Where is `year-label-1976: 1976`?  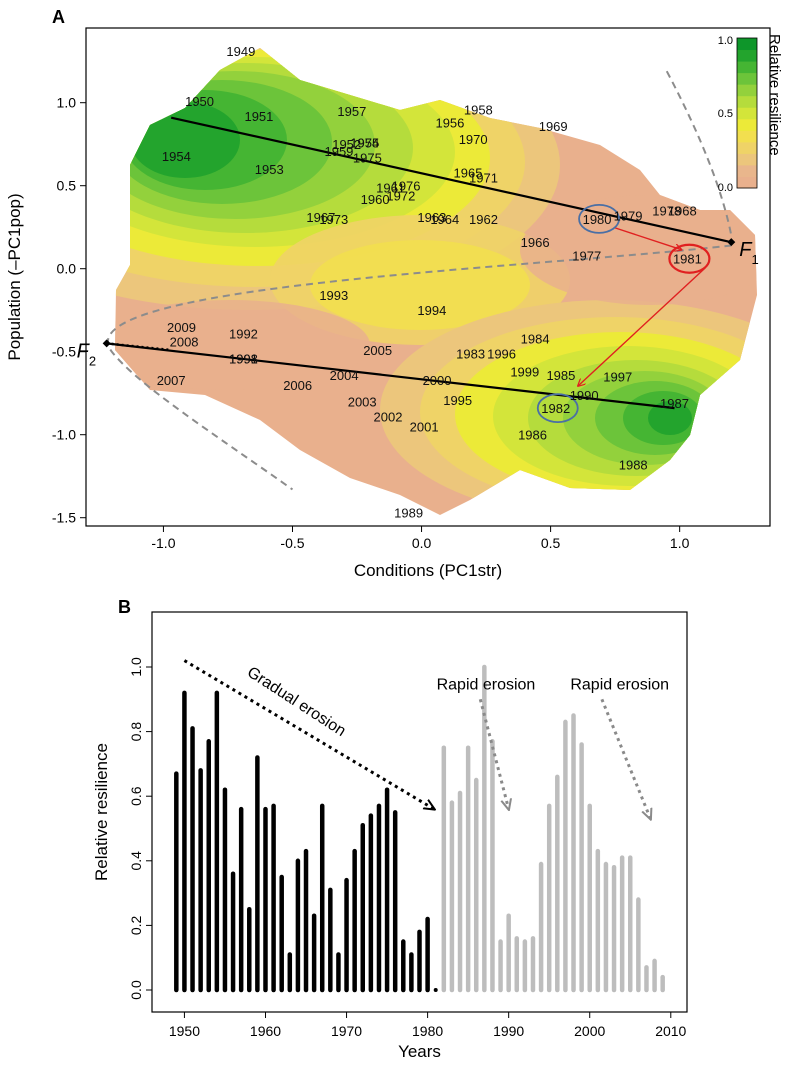
year-label-1976: 1976 is located at coordinates (406, 186).